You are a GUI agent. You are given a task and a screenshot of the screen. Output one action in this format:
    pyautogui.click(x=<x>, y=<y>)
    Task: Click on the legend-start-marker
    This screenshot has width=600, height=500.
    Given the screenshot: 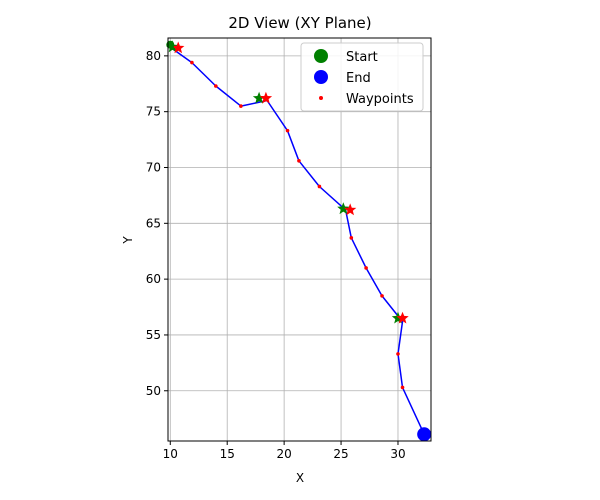 What is the action you would take?
    pyautogui.click(x=321, y=56)
    